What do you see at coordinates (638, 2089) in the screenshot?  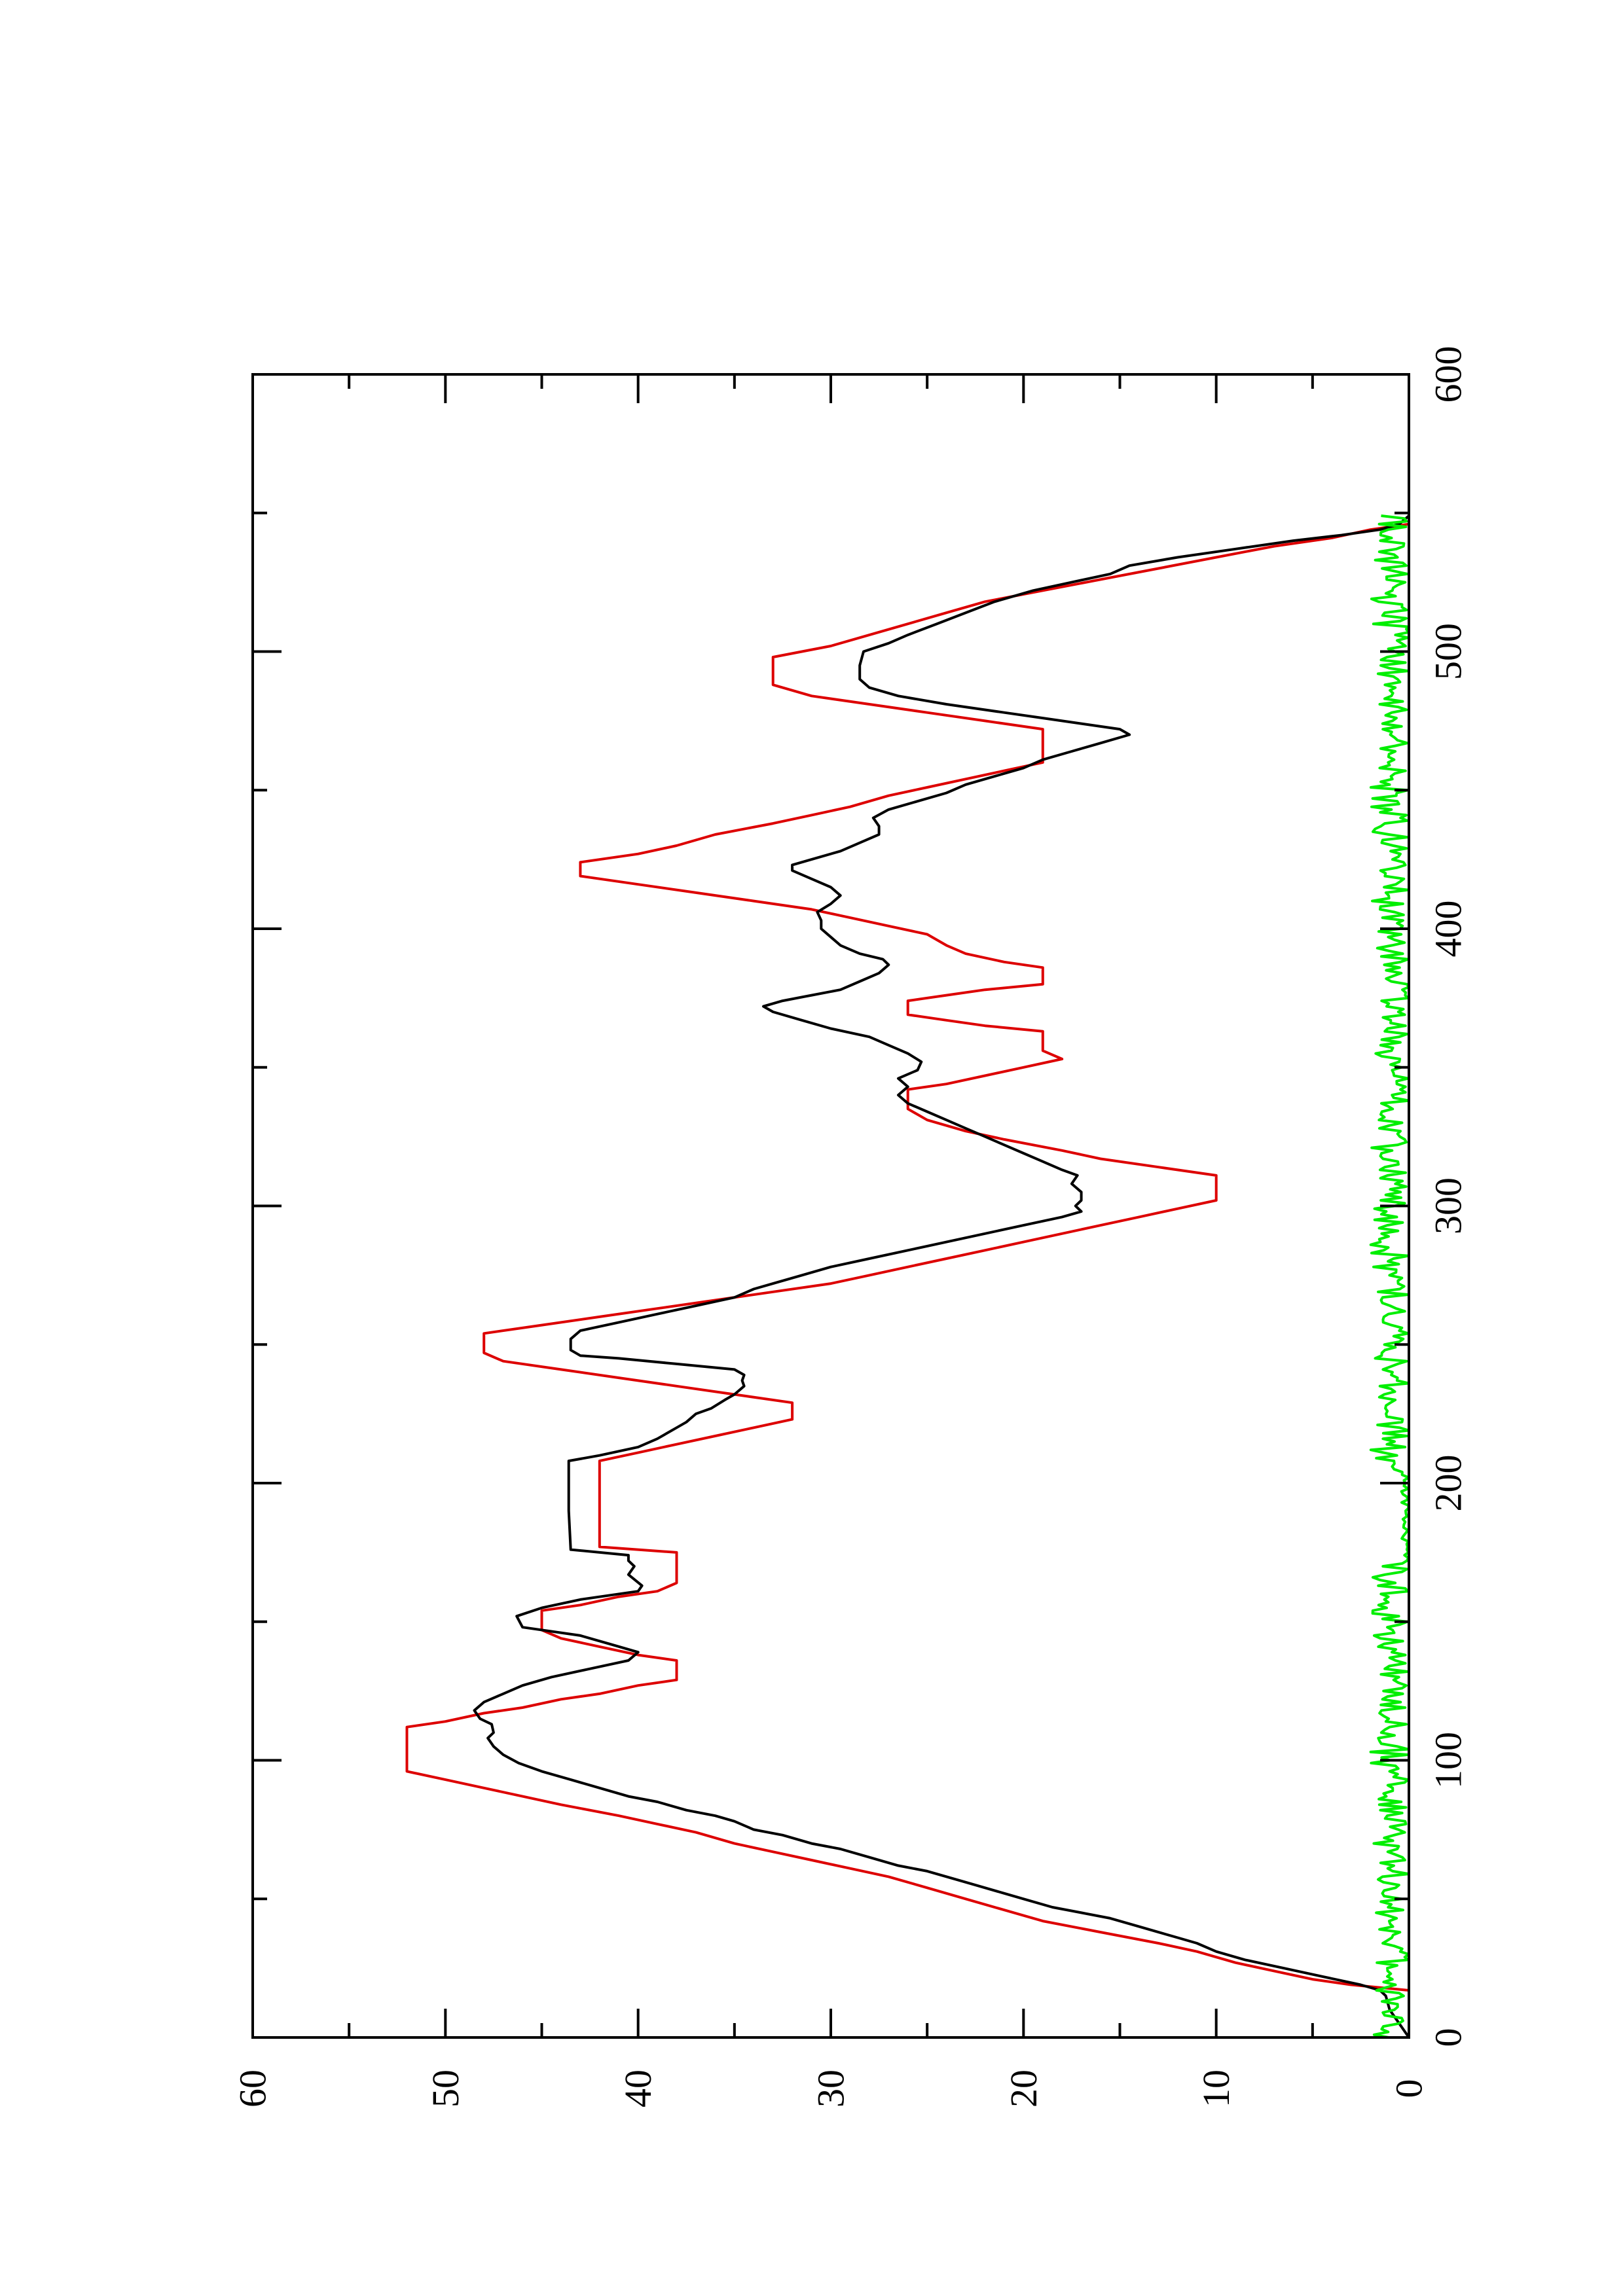 I see `y-tick-label: 40` at bounding box center [638, 2089].